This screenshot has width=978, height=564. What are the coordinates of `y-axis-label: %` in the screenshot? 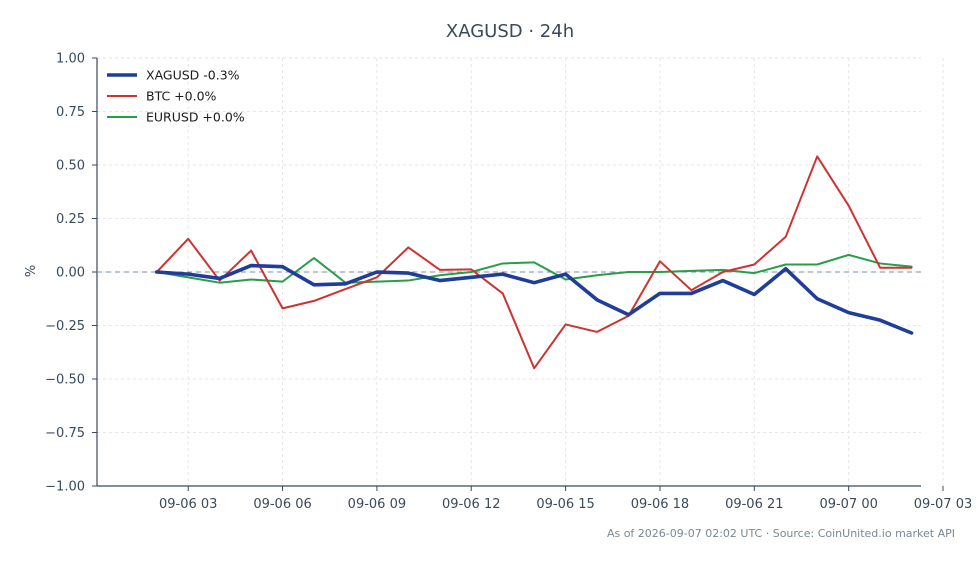 It's located at (31, 271).